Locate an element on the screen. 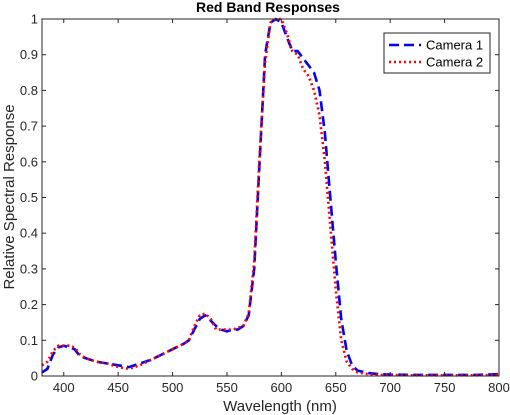 Image resolution: width=510 pixels, height=415 pixels. y-tick-label: 0.9 is located at coordinates (29, 54).